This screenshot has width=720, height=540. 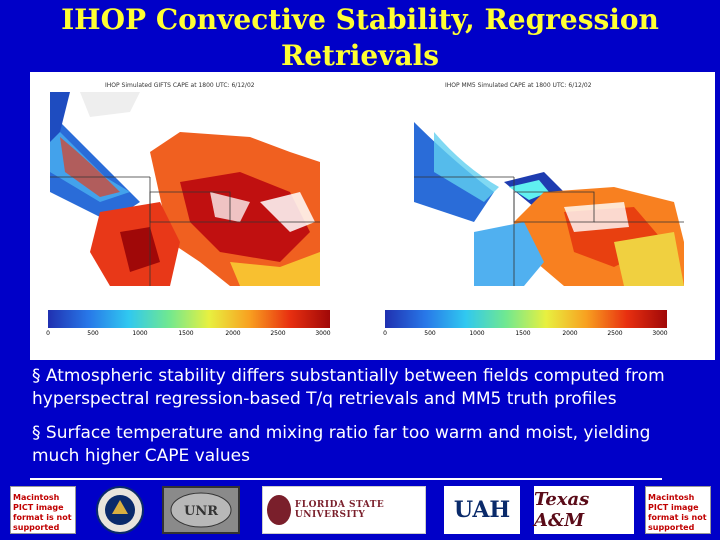 I want to click on uah-logo-text: UAH, so click(x=482, y=510).